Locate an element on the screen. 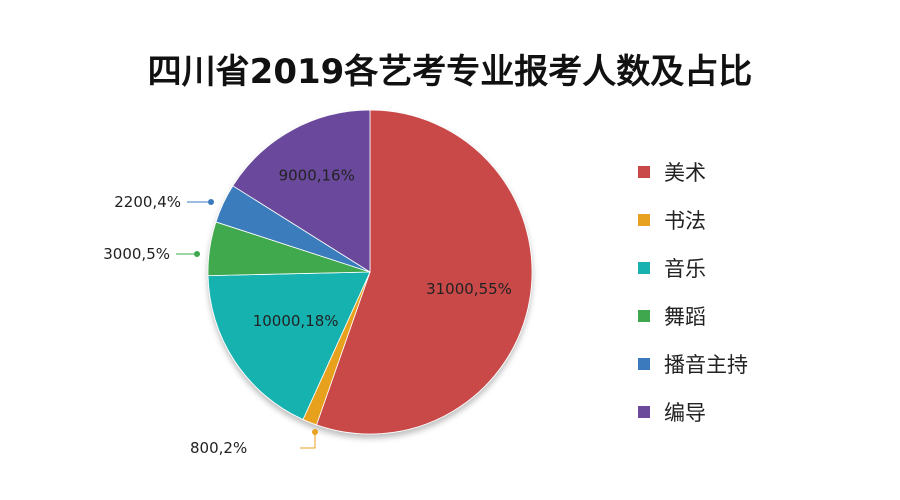 This screenshot has width=900, height=500. legend-label: 书法 is located at coordinates (685, 221).